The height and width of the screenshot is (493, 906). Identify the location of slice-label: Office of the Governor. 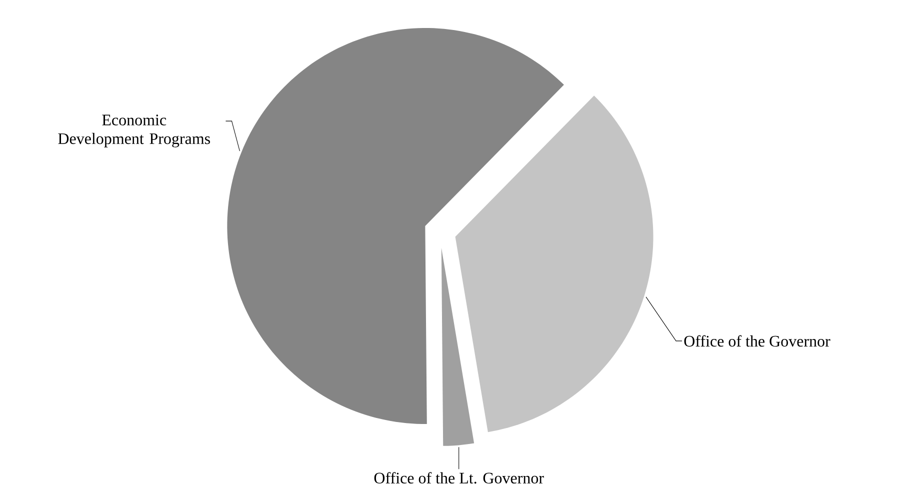
(757, 341).